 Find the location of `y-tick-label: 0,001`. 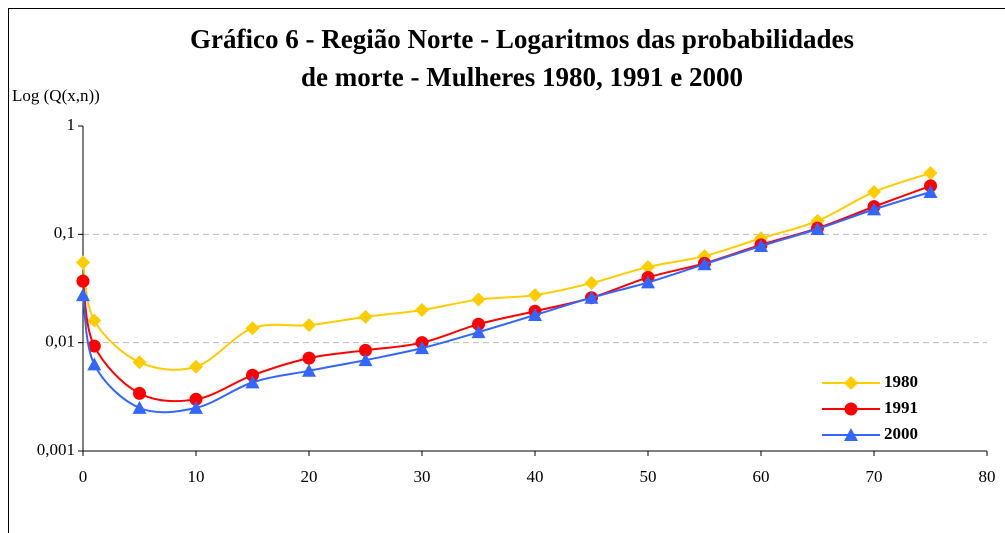

y-tick-label: 0,001 is located at coordinates (56, 449).